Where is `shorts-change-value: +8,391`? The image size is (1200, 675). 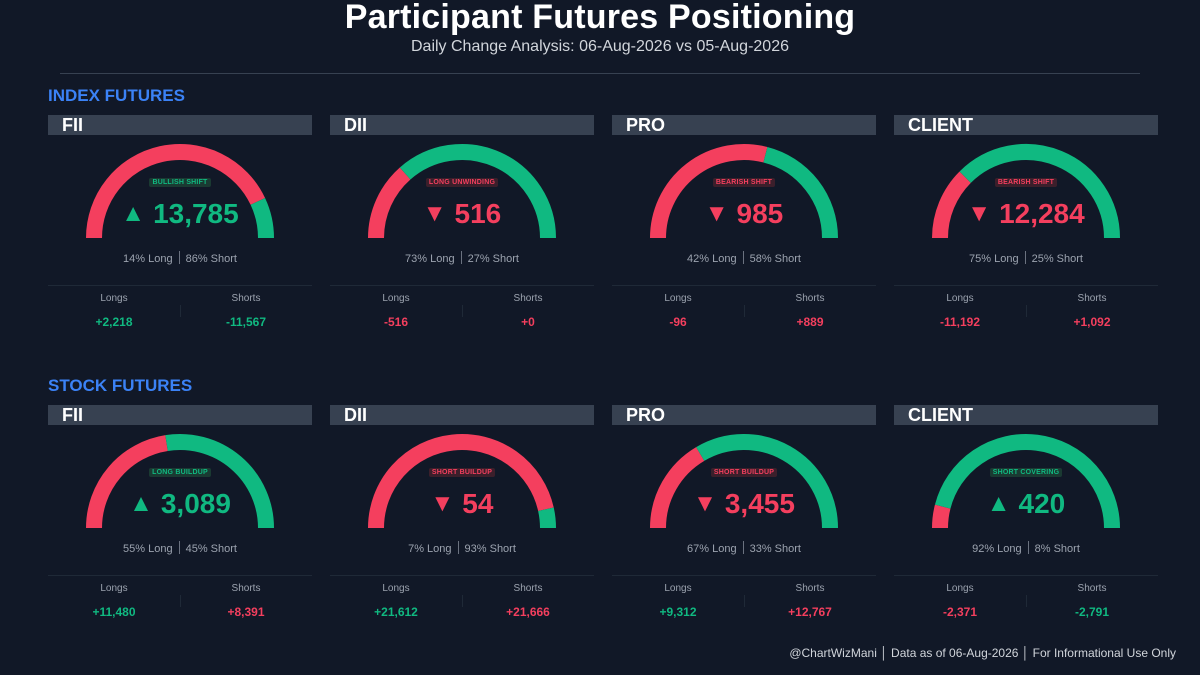
shorts-change-value: +8,391 is located at coordinates (246, 612).